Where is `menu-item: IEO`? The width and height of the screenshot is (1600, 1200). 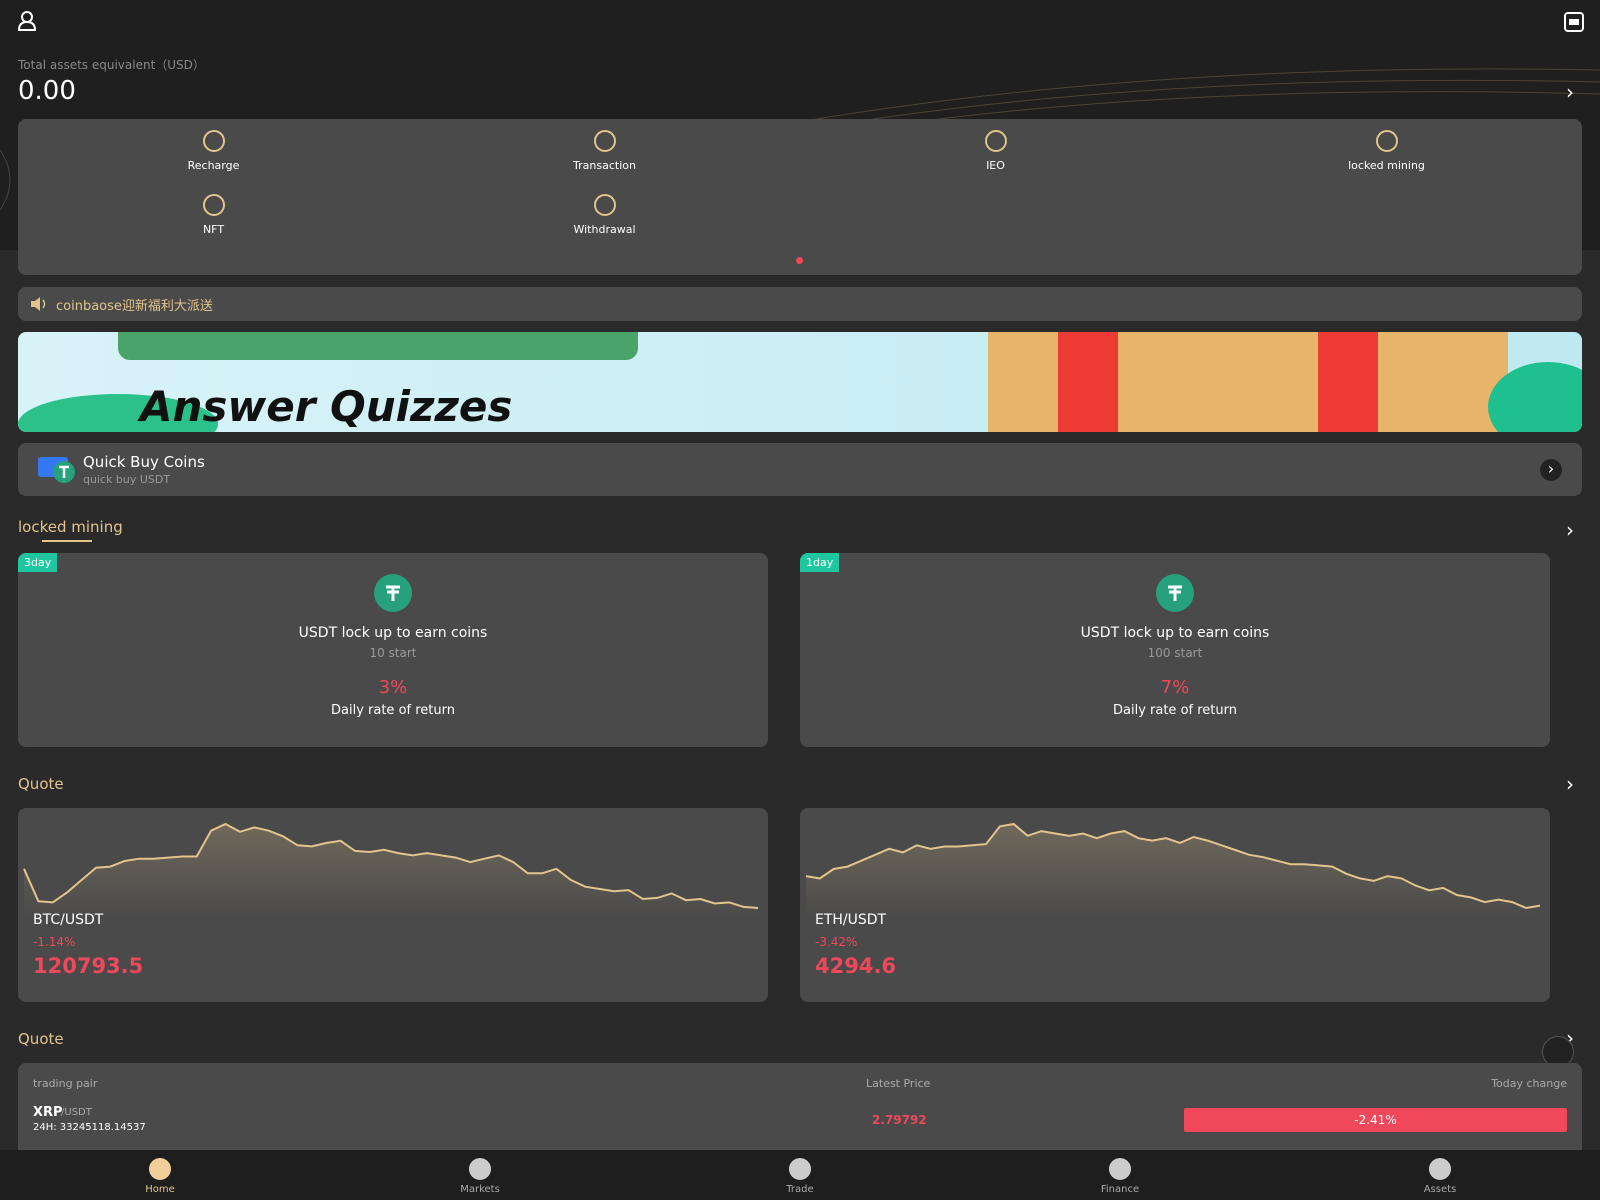 menu-item: IEO is located at coordinates (995, 161).